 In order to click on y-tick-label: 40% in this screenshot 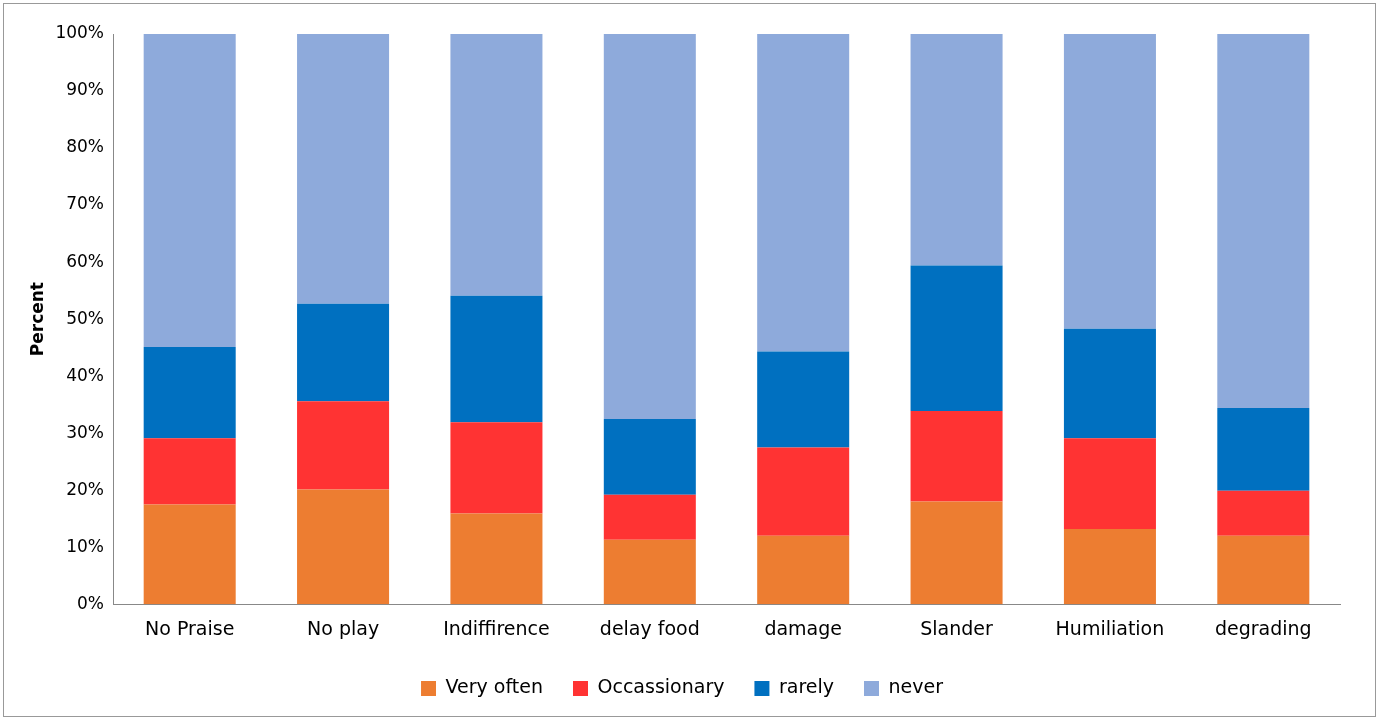, I will do `click(85, 374)`.